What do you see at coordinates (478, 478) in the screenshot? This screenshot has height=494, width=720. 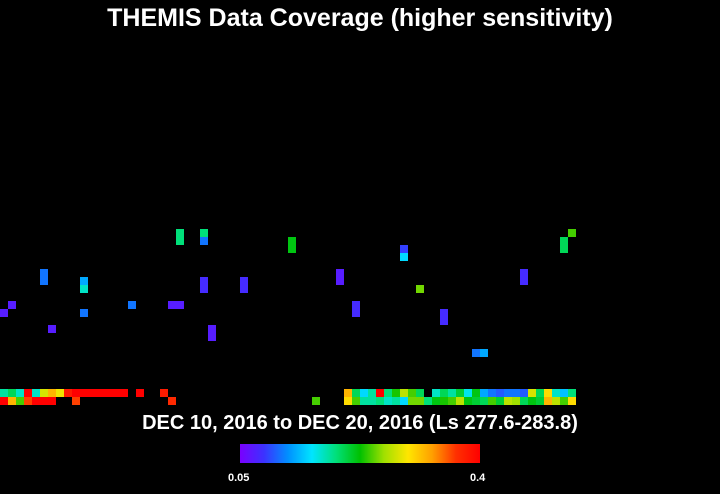 I see `colorbar-max-label: 0.4` at bounding box center [478, 478].